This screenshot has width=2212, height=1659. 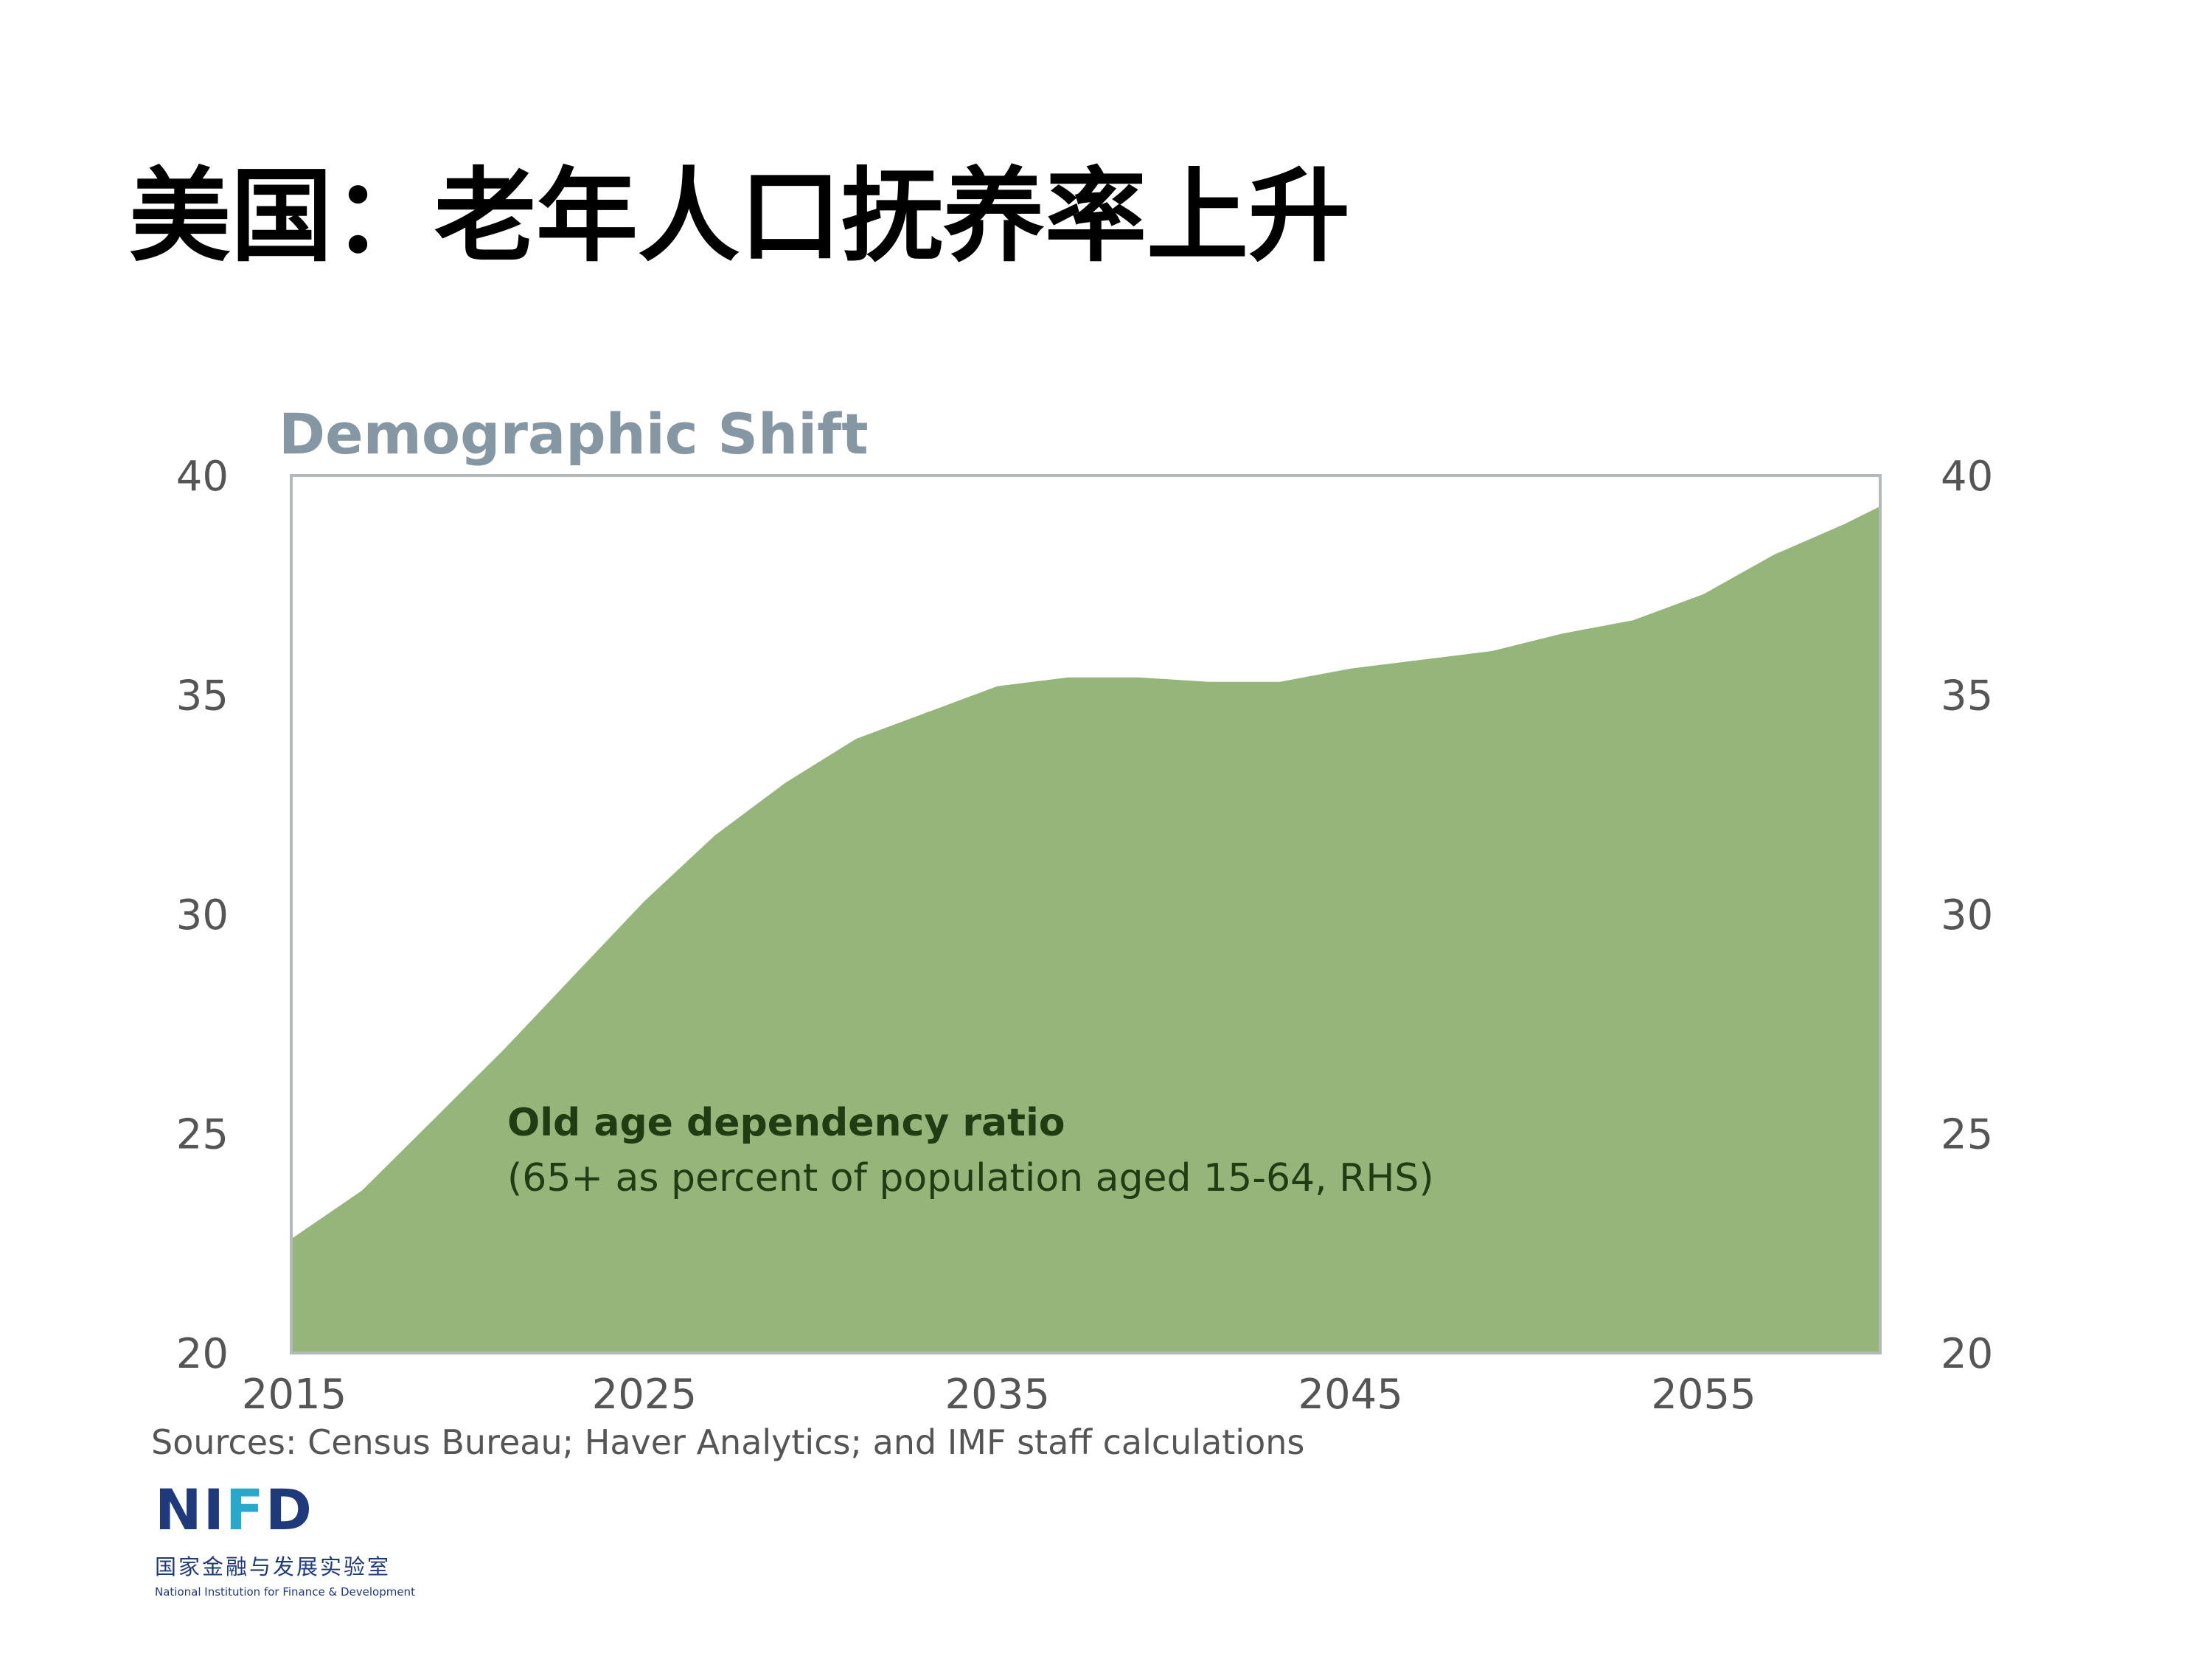 I want to click on y-tick-left-30: 30, so click(x=202, y=915).